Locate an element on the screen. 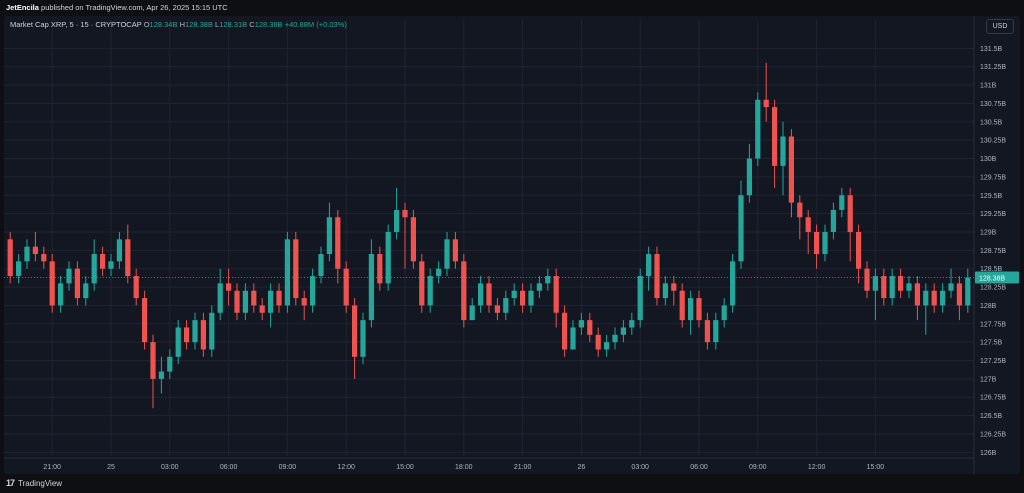 The image size is (1024, 493). x-tick-label: 26 is located at coordinates (582, 467).